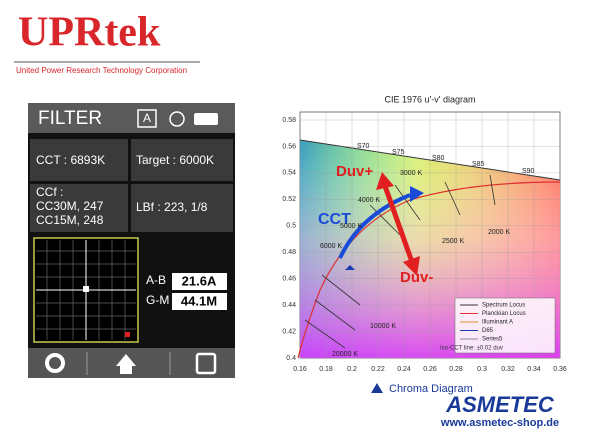 The height and width of the screenshot is (438, 600). Describe the element at coordinates (49, 192) in the screenshot. I see `ccf: CCf :` at that location.